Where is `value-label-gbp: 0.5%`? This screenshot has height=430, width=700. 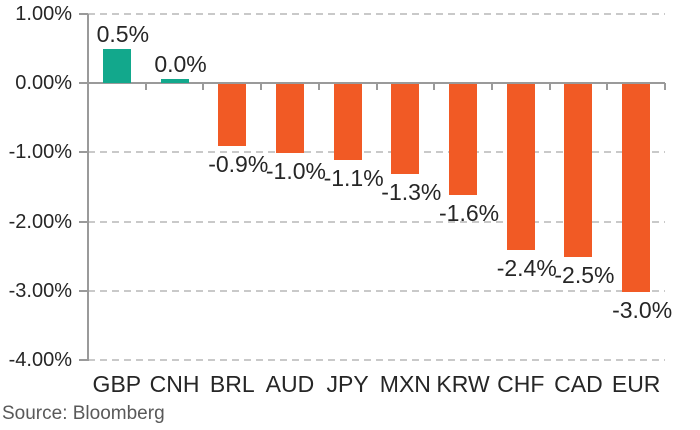 value-label-gbp: 0.5% is located at coordinates (123, 33).